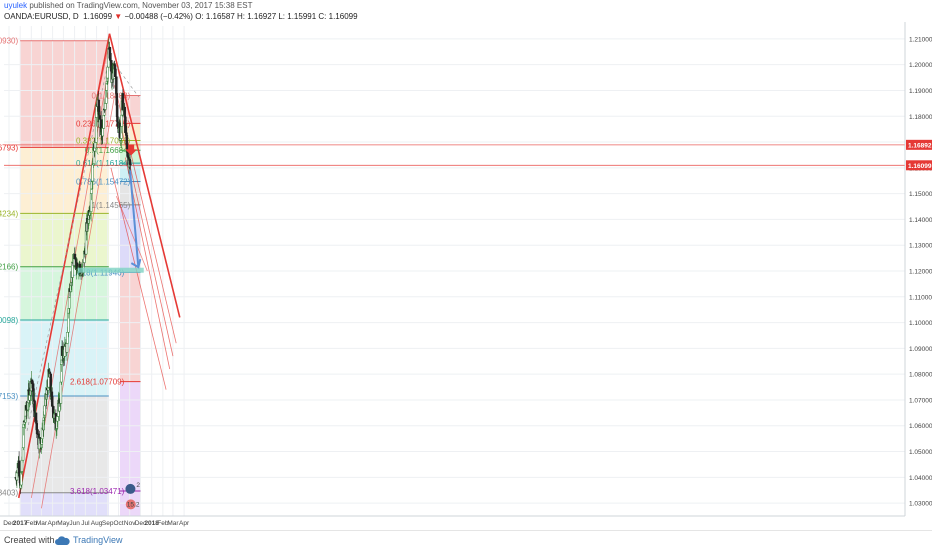 The width and height of the screenshot is (932, 552). I want to click on y-tick-label: 1.08000, so click(920, 375).